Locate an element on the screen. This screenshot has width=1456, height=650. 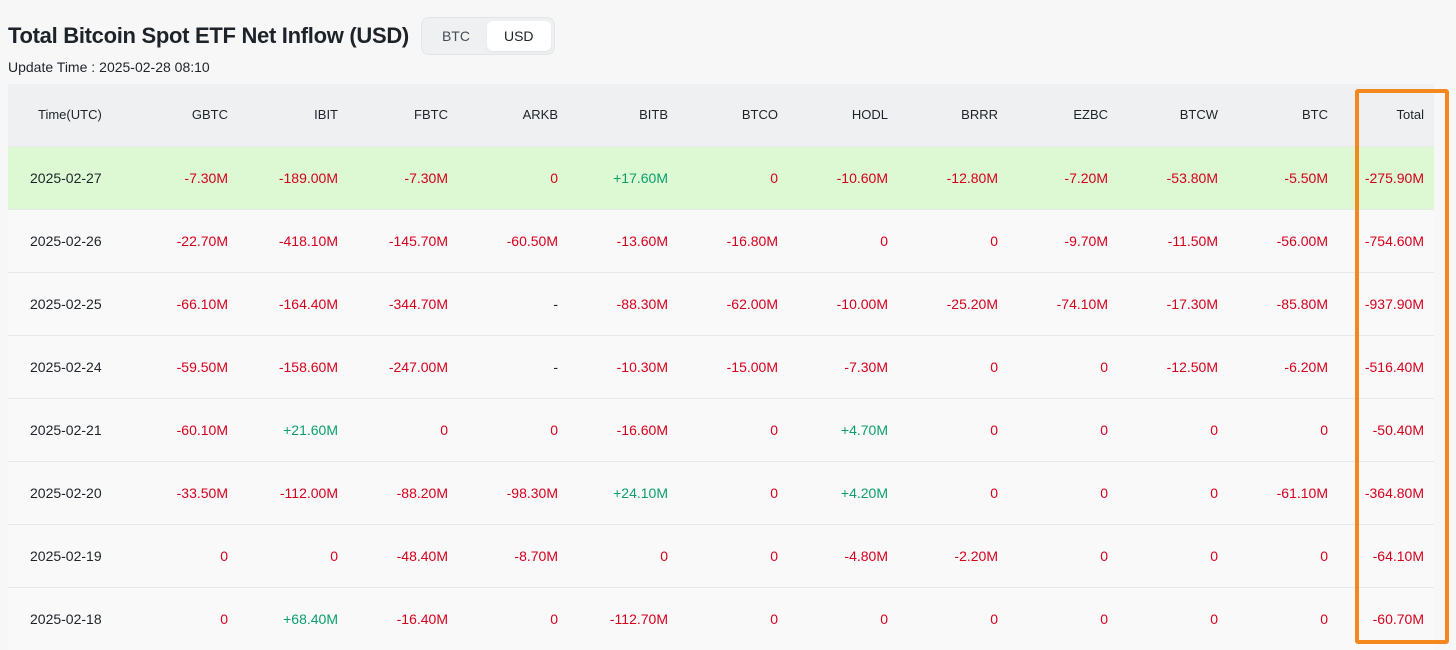
flow-cell: -62.00M is located at coordinates (752, 303).